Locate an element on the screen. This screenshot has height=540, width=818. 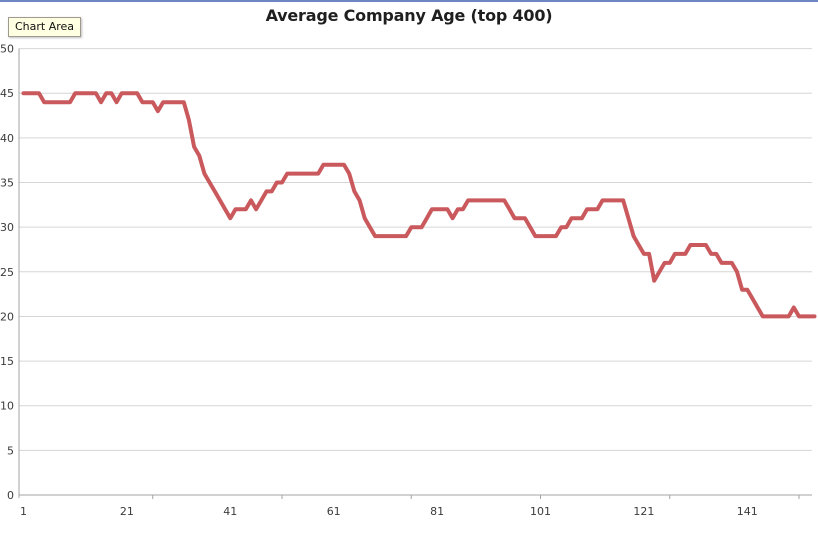
y-tick-label: 30 is located at coordinates (7, 227).